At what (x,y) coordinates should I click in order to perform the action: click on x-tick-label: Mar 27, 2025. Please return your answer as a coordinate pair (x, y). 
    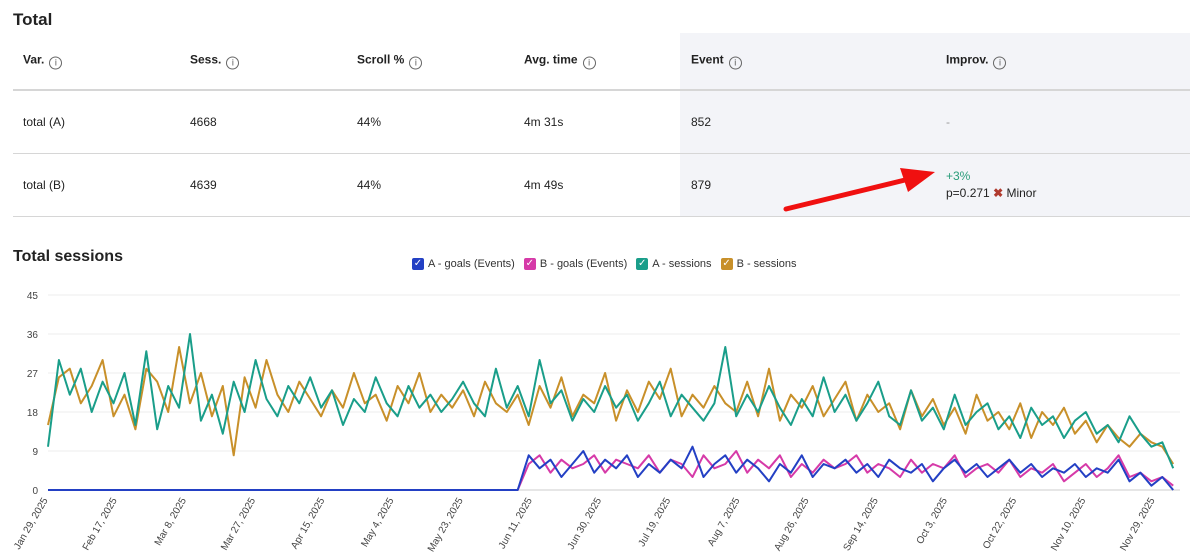
    Looking at the image, I should click on (238, 524).